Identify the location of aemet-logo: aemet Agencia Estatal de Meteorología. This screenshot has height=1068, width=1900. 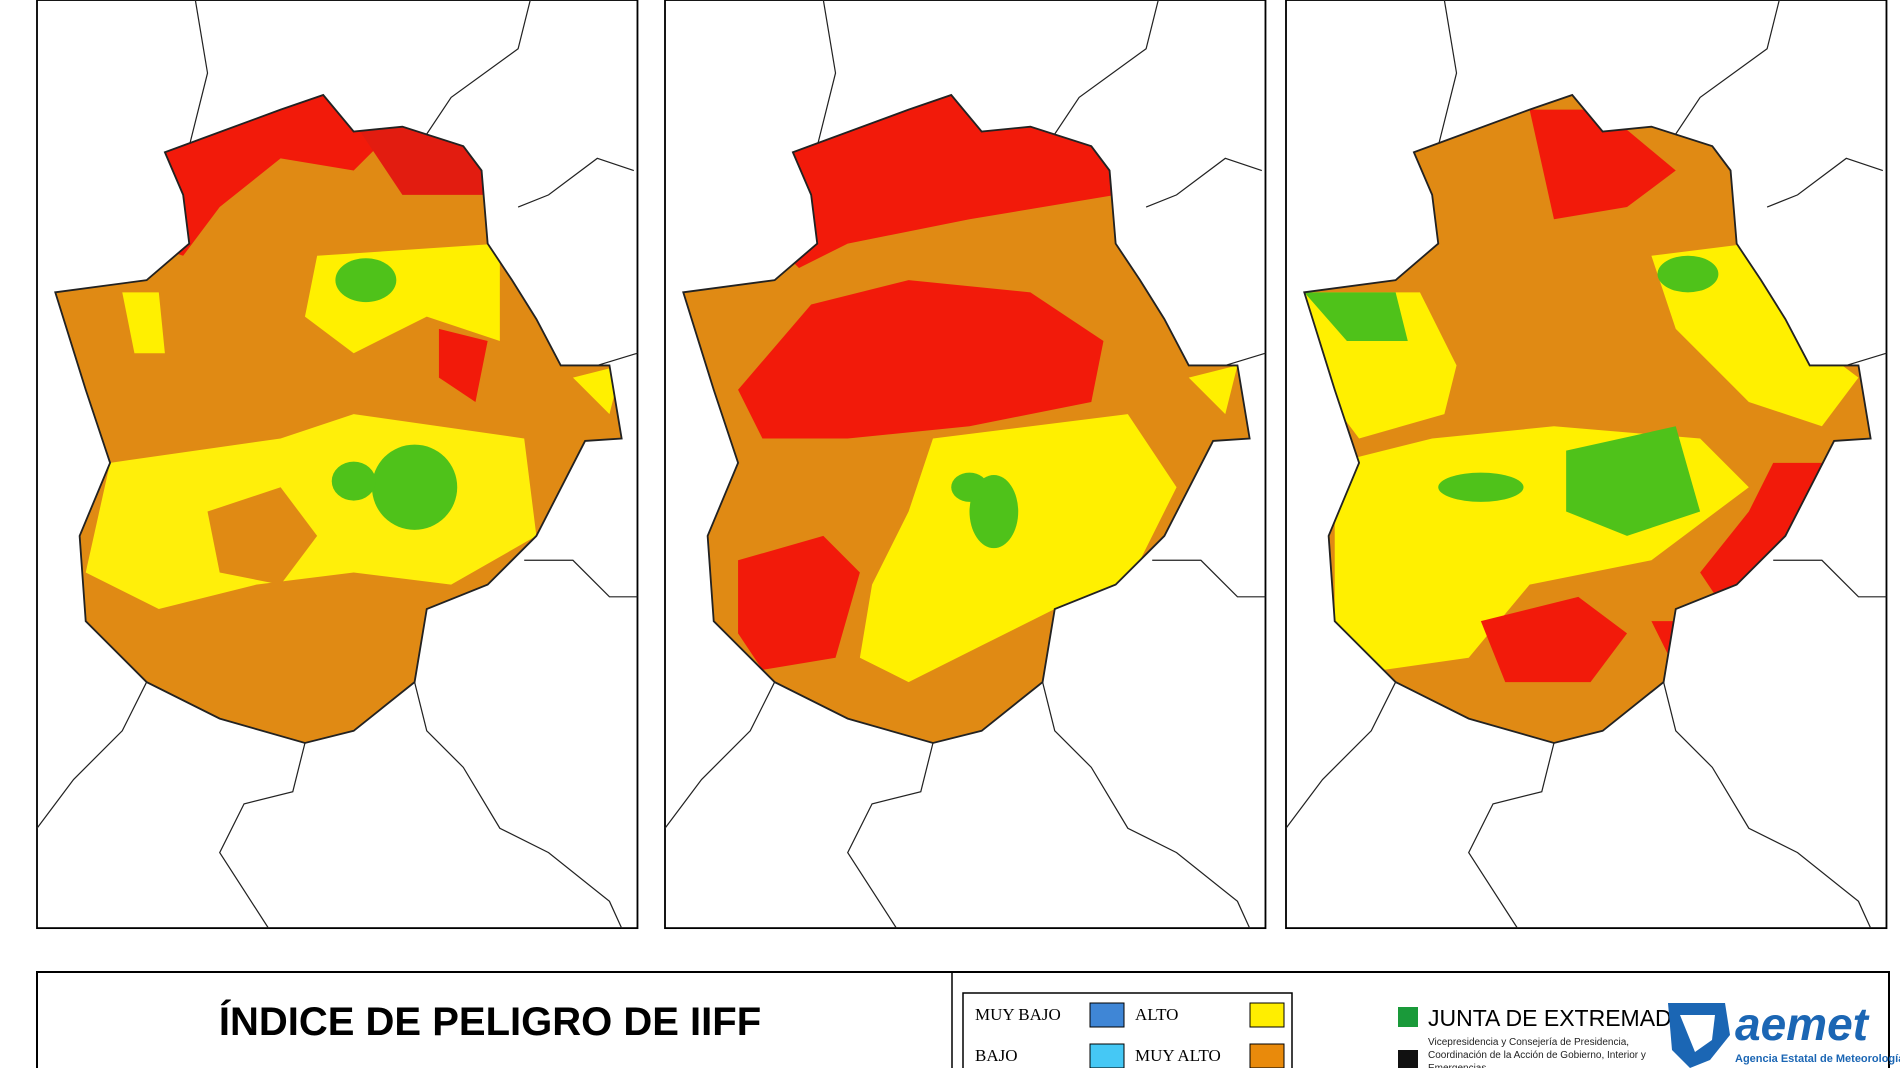
(1784, 1033).